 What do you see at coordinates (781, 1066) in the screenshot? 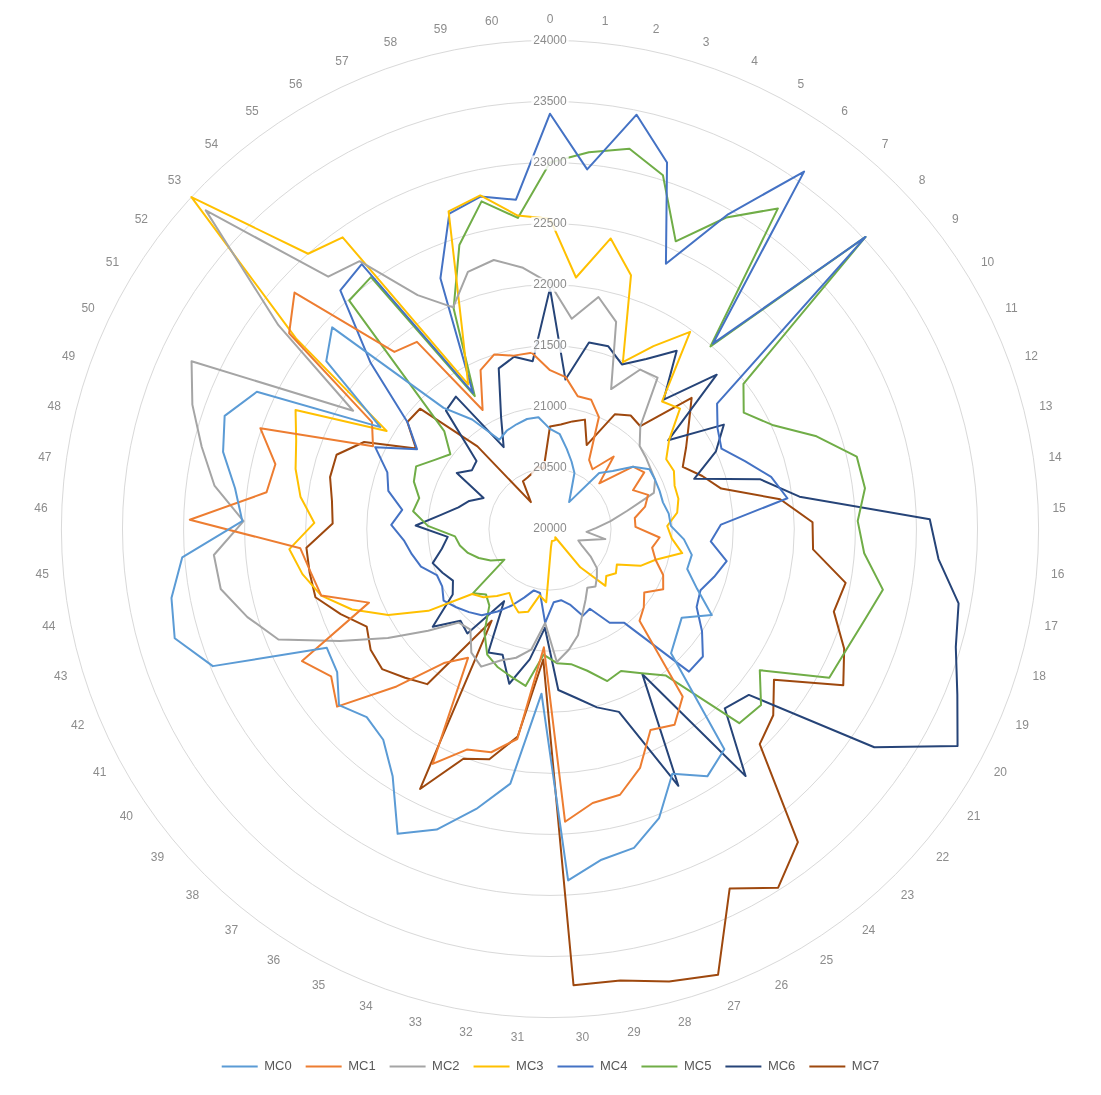
I see `legend-label: MC6` at bounding box center [781, 1066].